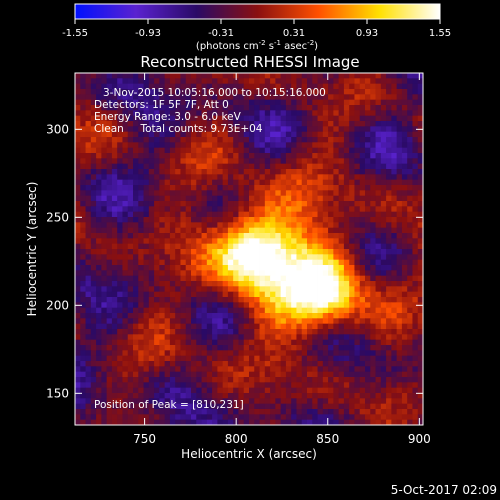  Describe the element at coordinates (168, 117) in the screenshot. I see `annotation-energy-range: Energy Range: 3.0 - 6.0 keV` at that location.